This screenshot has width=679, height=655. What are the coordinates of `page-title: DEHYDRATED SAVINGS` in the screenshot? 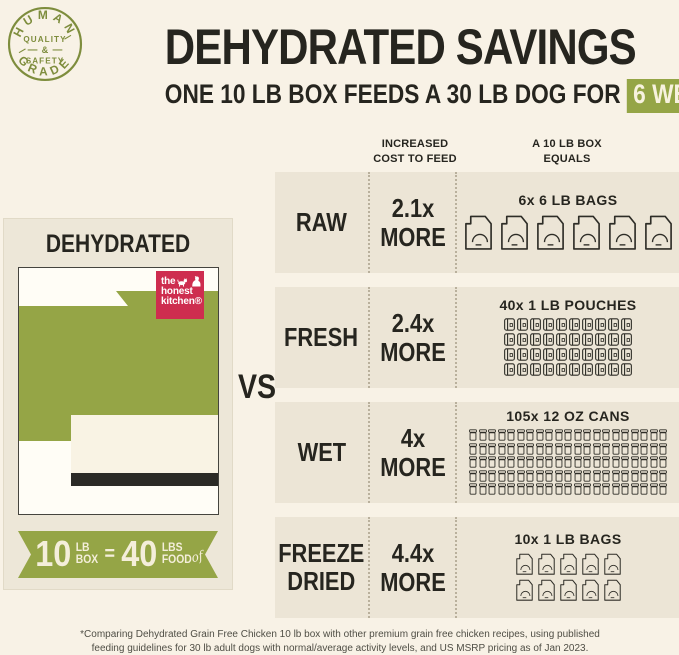 It's located at (400, 47).